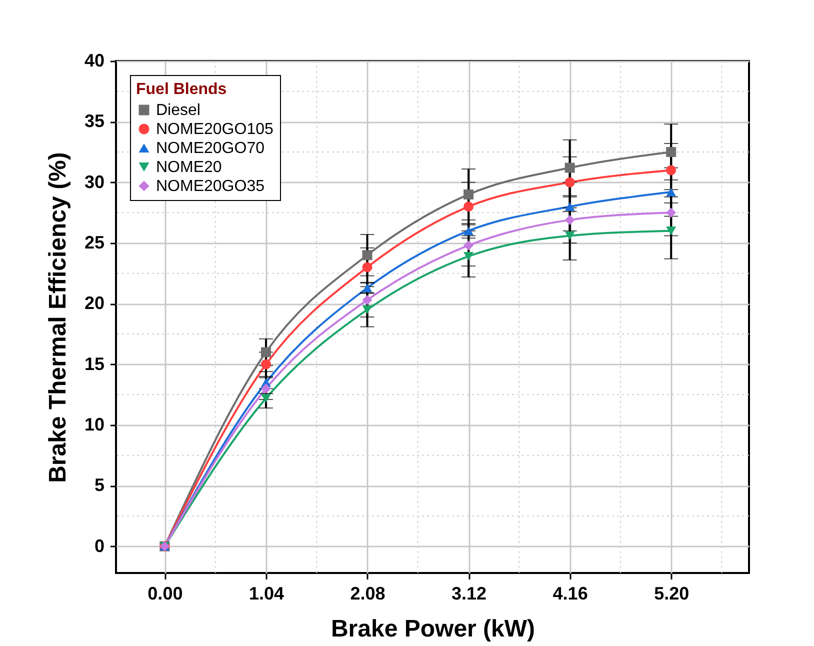  I want to click on y-tick-label: 25, so click(94, 242).